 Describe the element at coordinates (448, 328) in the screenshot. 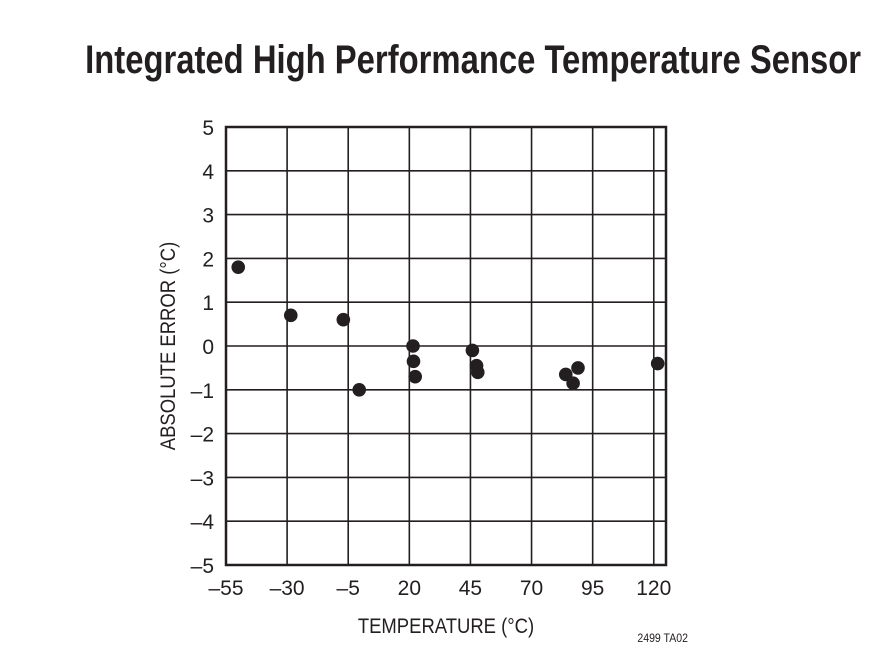

I see `data-points` at that location.